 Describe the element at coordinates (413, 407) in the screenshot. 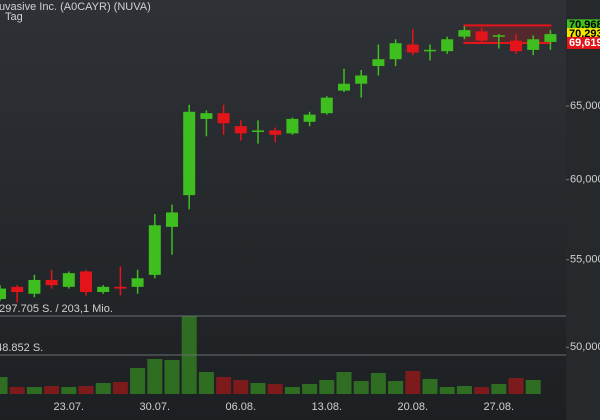

I see `x-tick-label: 20.08.` at that location.